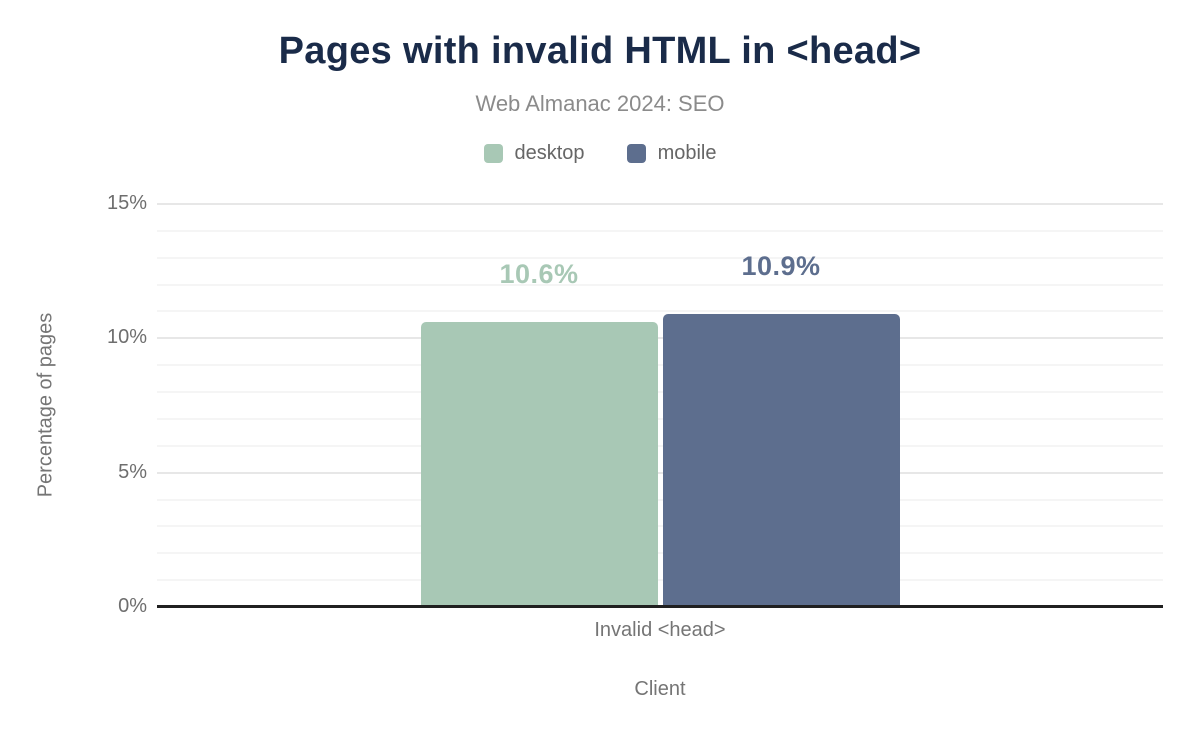 The height and width of the screenshot is (742, 1200). Describe the element at coordinates (781, 460) in the screenshot. I see `bar-mobile` at that location.